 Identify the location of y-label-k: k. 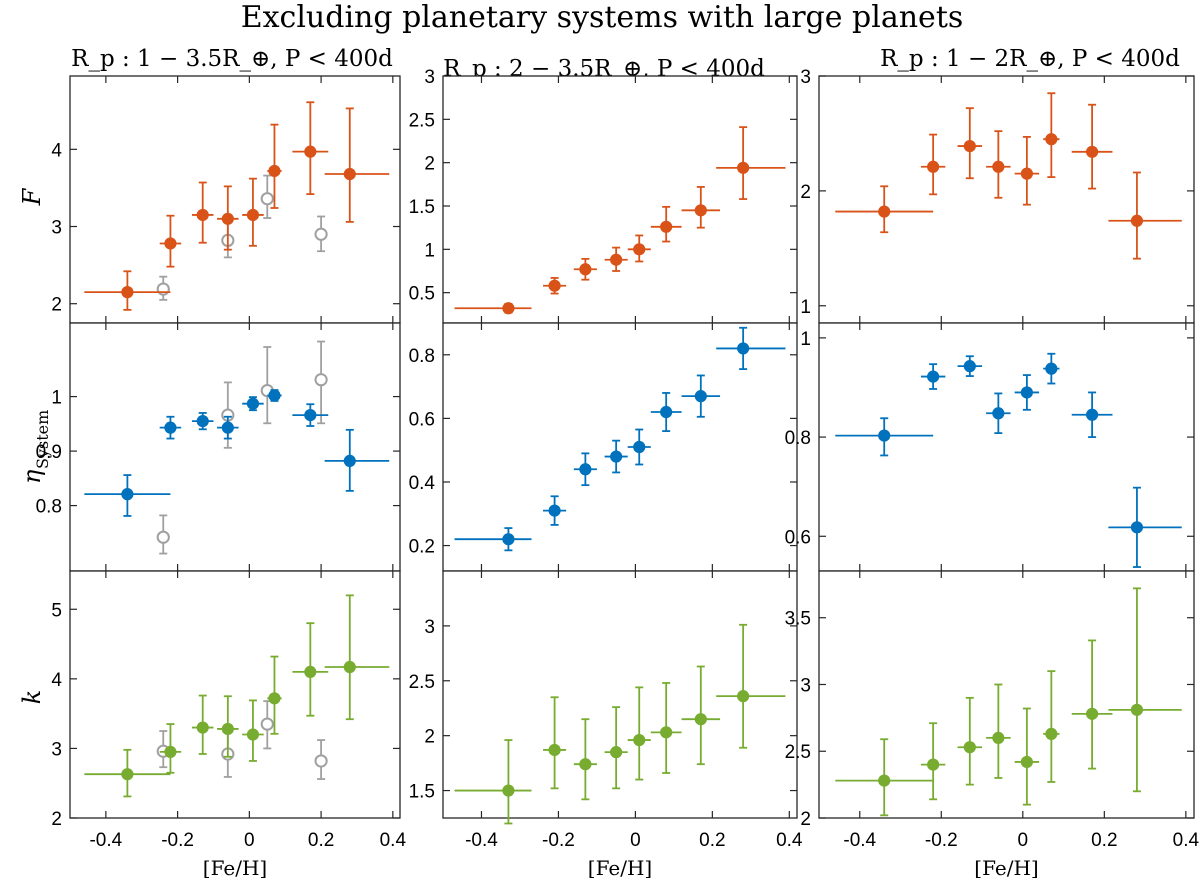
(32, 697).